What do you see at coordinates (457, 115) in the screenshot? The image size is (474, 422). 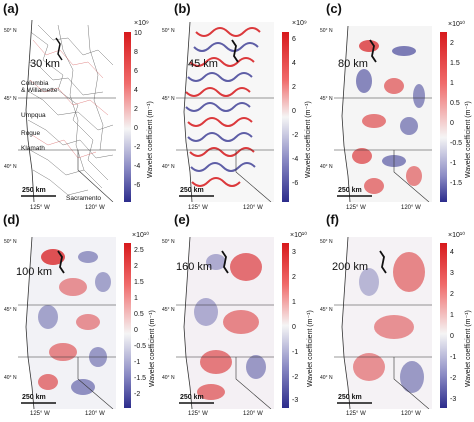 I see `colorbar-ticks: 2 1.5 1 0.5 0 -0.5 -1 -1.5` at bounding box center [457, 115].